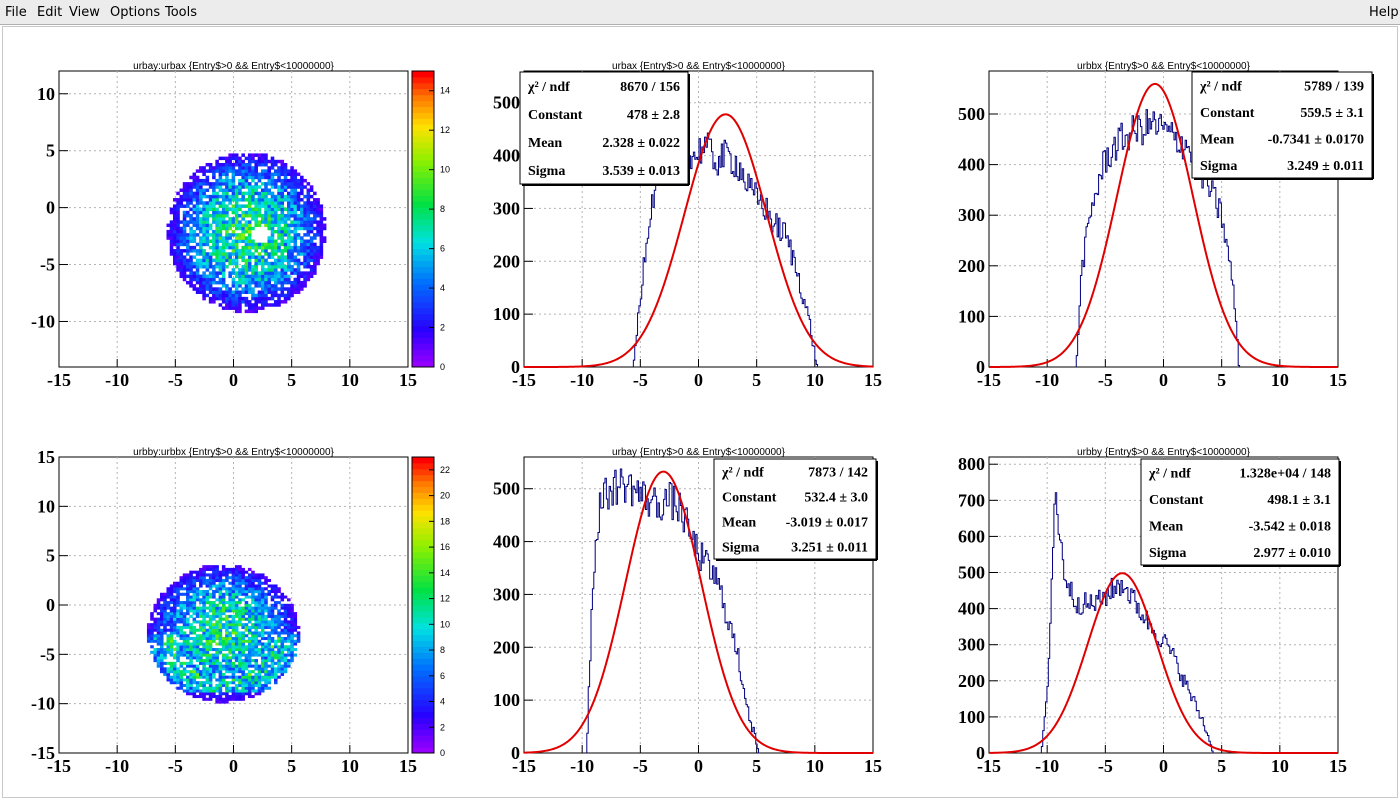  I want to click on menu-file: File, so click(16, 12).